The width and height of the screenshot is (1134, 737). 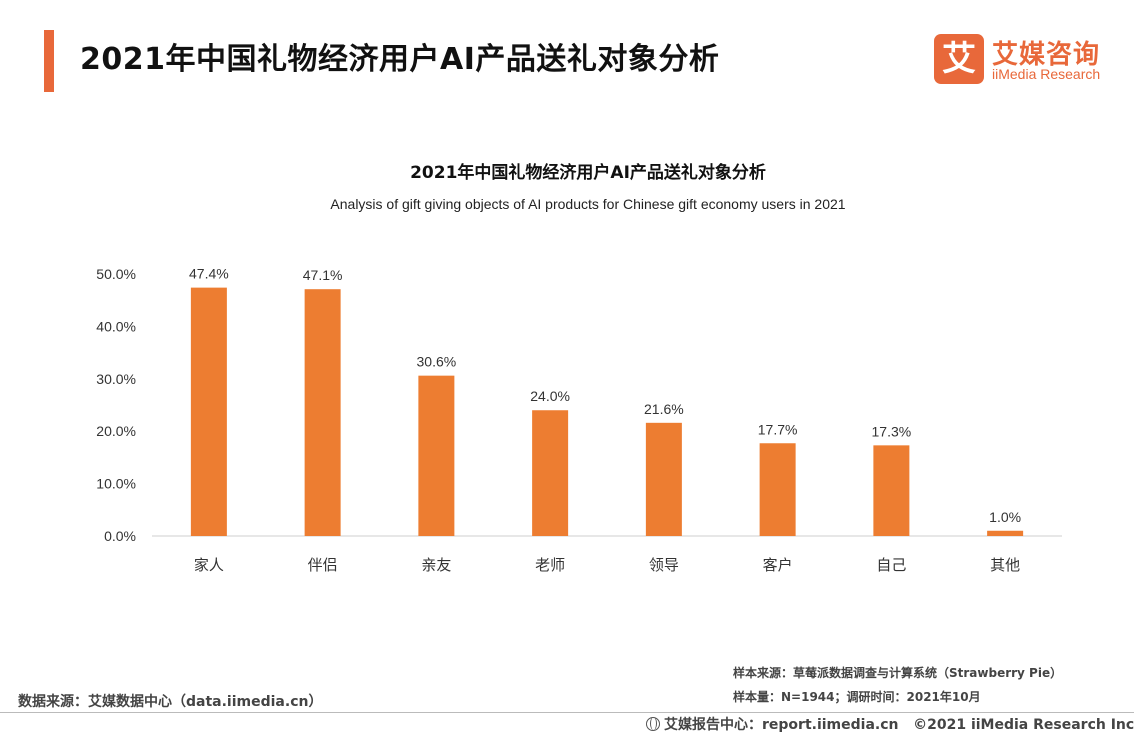 I want to click on logo-cn-text: 艾媒咨询, so click(x=1046, y=55).